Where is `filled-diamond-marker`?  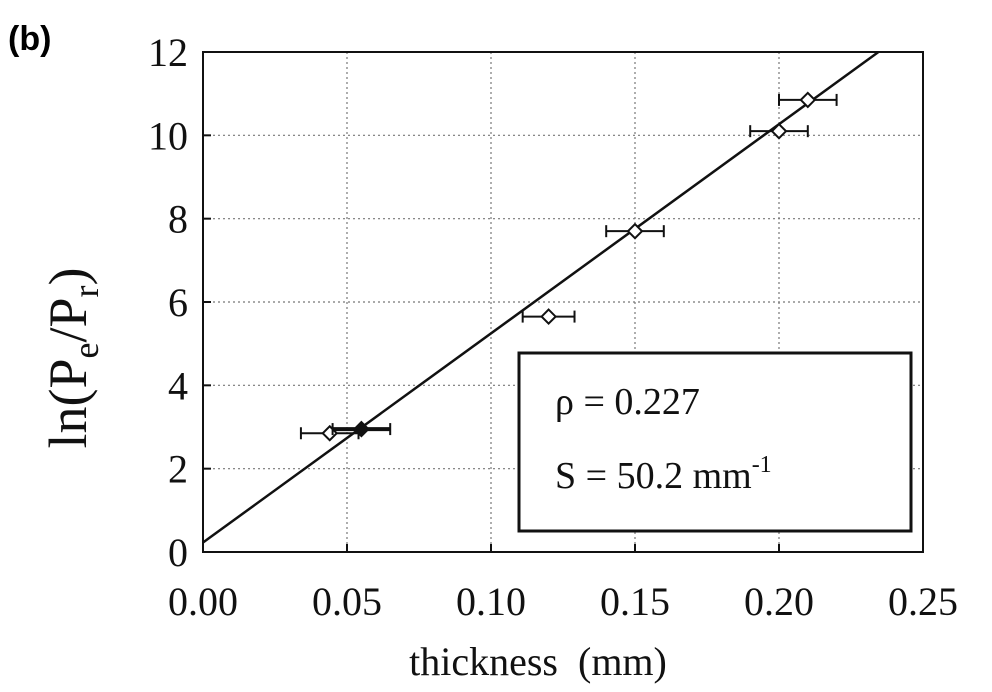 filled-diamond-marker is located at coordinates (361, 429).